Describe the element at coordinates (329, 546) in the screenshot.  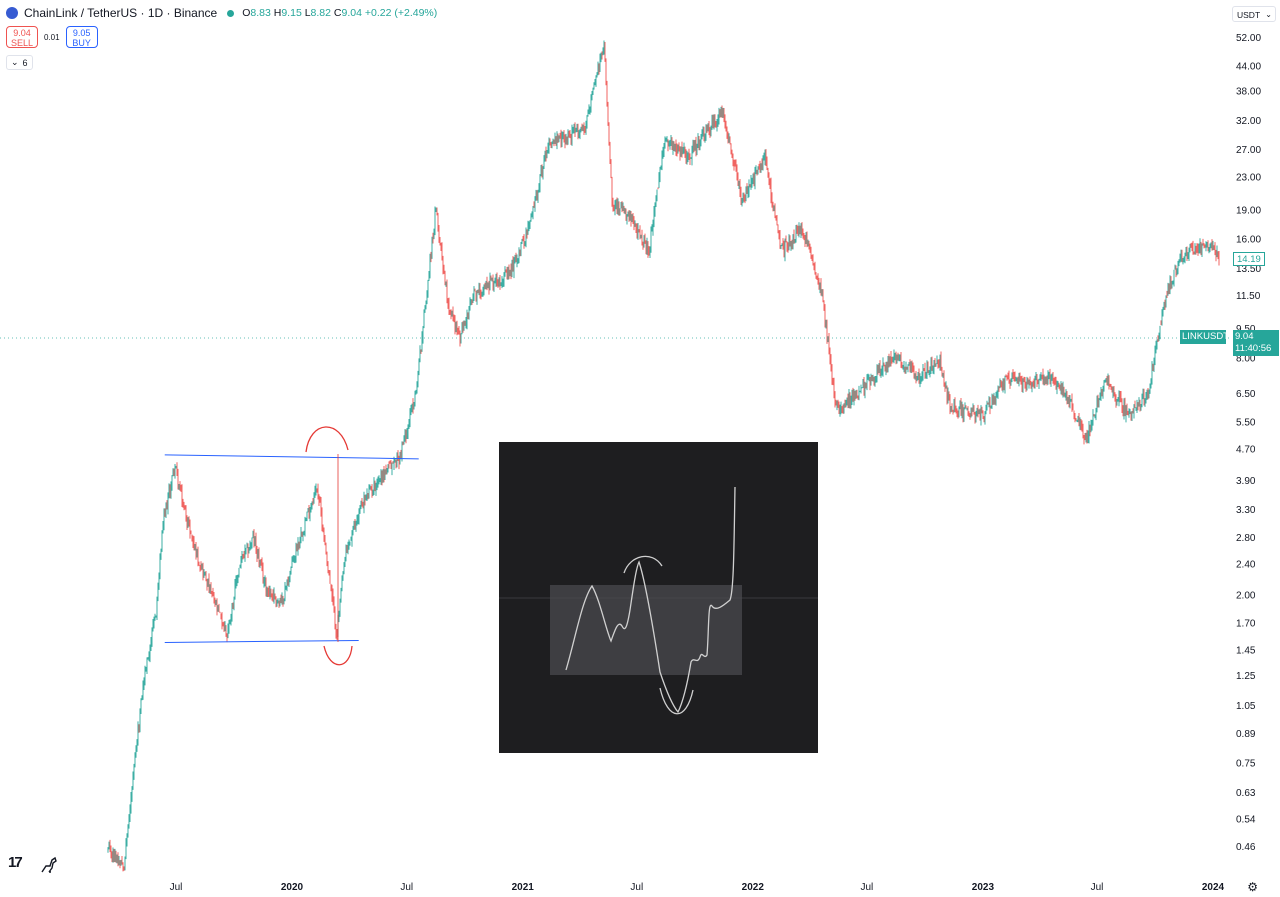
I see `pattern-annotations` at that location.